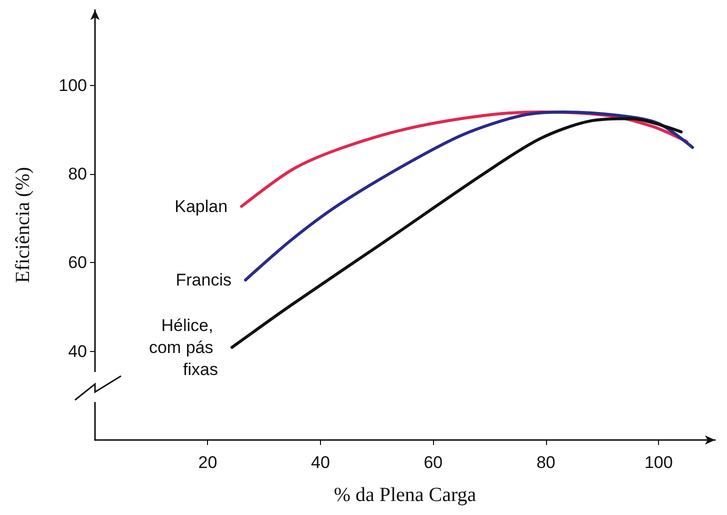 The image size is (727, 515). I want to click on y-tick-label: 60, so click(77, 262).